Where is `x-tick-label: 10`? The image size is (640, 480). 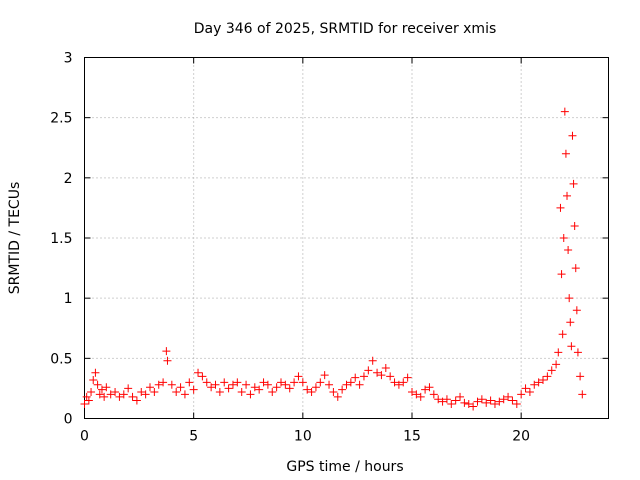
x-tick-label: 10 is located at coordinates (303, 437).